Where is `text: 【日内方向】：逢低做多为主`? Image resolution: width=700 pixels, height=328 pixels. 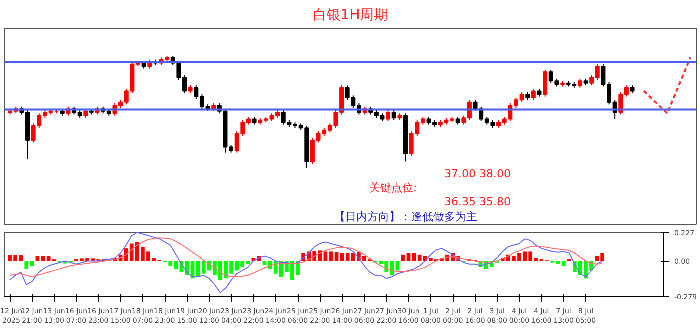 text: 【日内方向】：逢低做多为主 is located at coordinates (406, 217).